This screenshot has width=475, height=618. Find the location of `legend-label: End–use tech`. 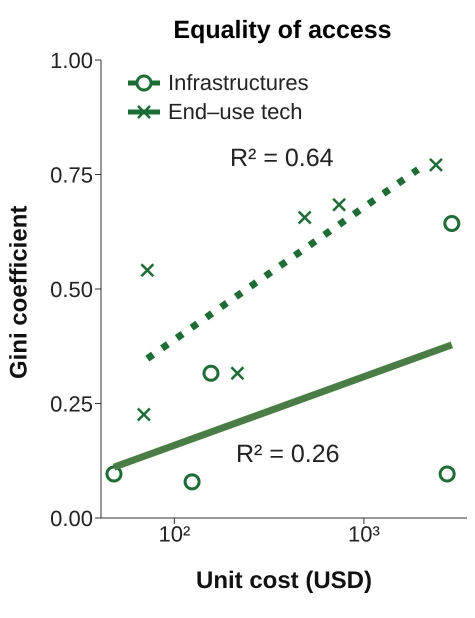

legend-label: End–use tech is located at coordinates (235, 112).